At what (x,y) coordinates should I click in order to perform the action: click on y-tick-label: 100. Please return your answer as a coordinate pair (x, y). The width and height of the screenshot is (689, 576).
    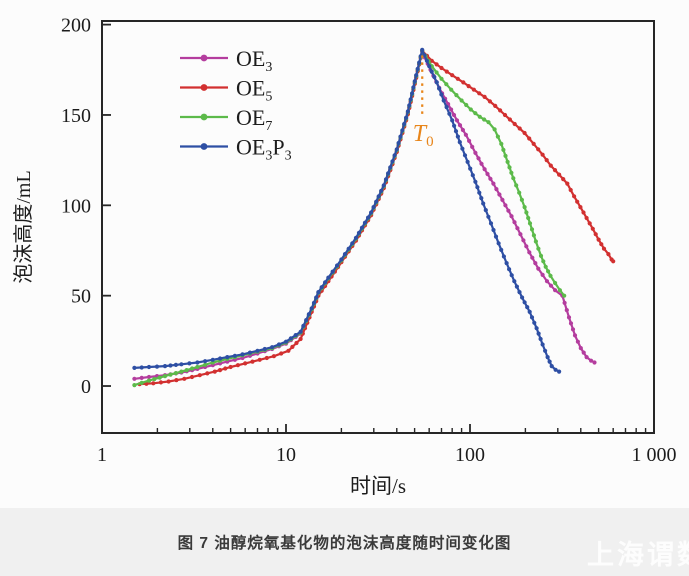
    Looking at the image, I should click on (76, 206).